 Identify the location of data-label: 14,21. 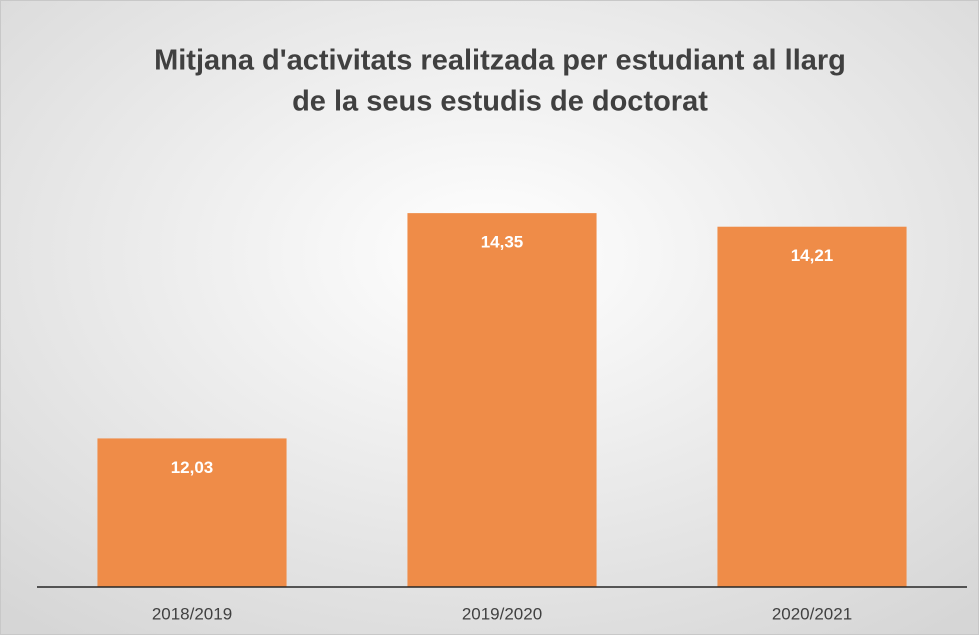
(812, 255).